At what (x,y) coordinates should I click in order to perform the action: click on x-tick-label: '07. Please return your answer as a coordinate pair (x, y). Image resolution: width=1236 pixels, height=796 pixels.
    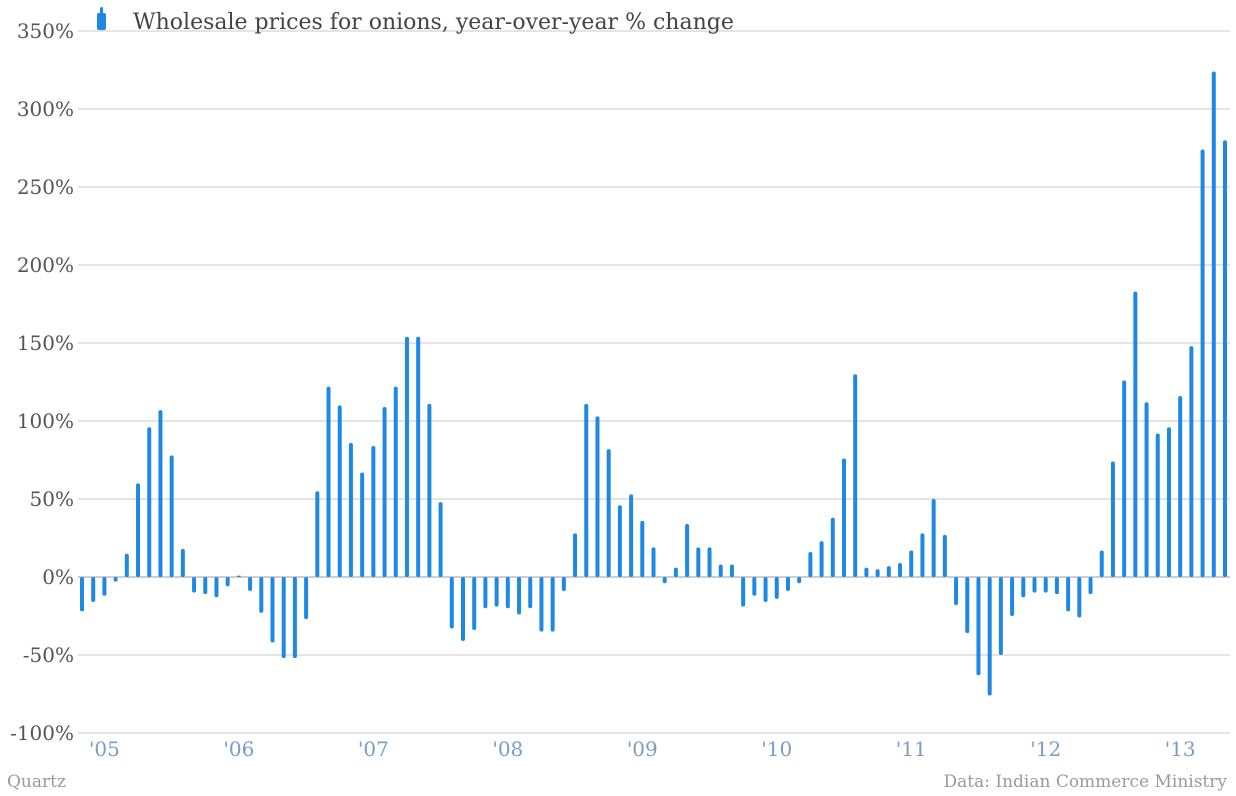
    Looking at the image, I should click on (373, 749).